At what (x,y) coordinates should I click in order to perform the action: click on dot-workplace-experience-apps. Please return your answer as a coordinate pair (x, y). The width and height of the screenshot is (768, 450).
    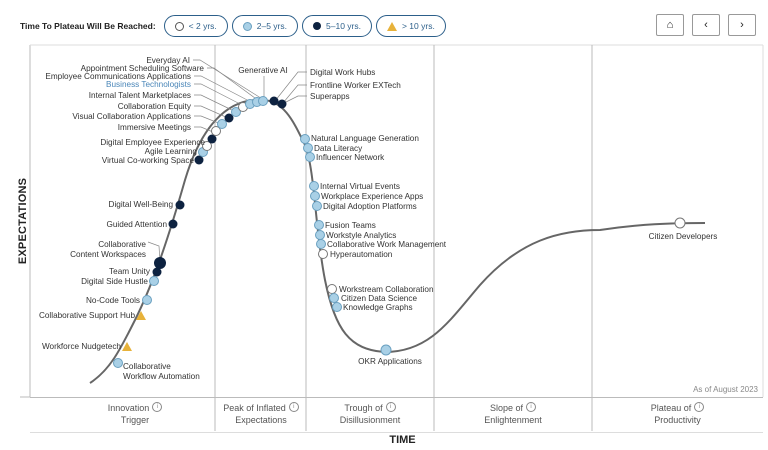
    Looking at the image, I should click on (315, 196).